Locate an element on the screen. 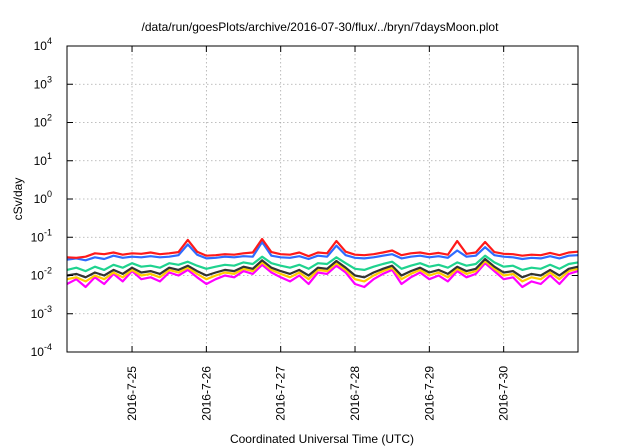 The image size is (640, 448). y-tick-label: 10⁻³ is located at coordinates (41, 312).